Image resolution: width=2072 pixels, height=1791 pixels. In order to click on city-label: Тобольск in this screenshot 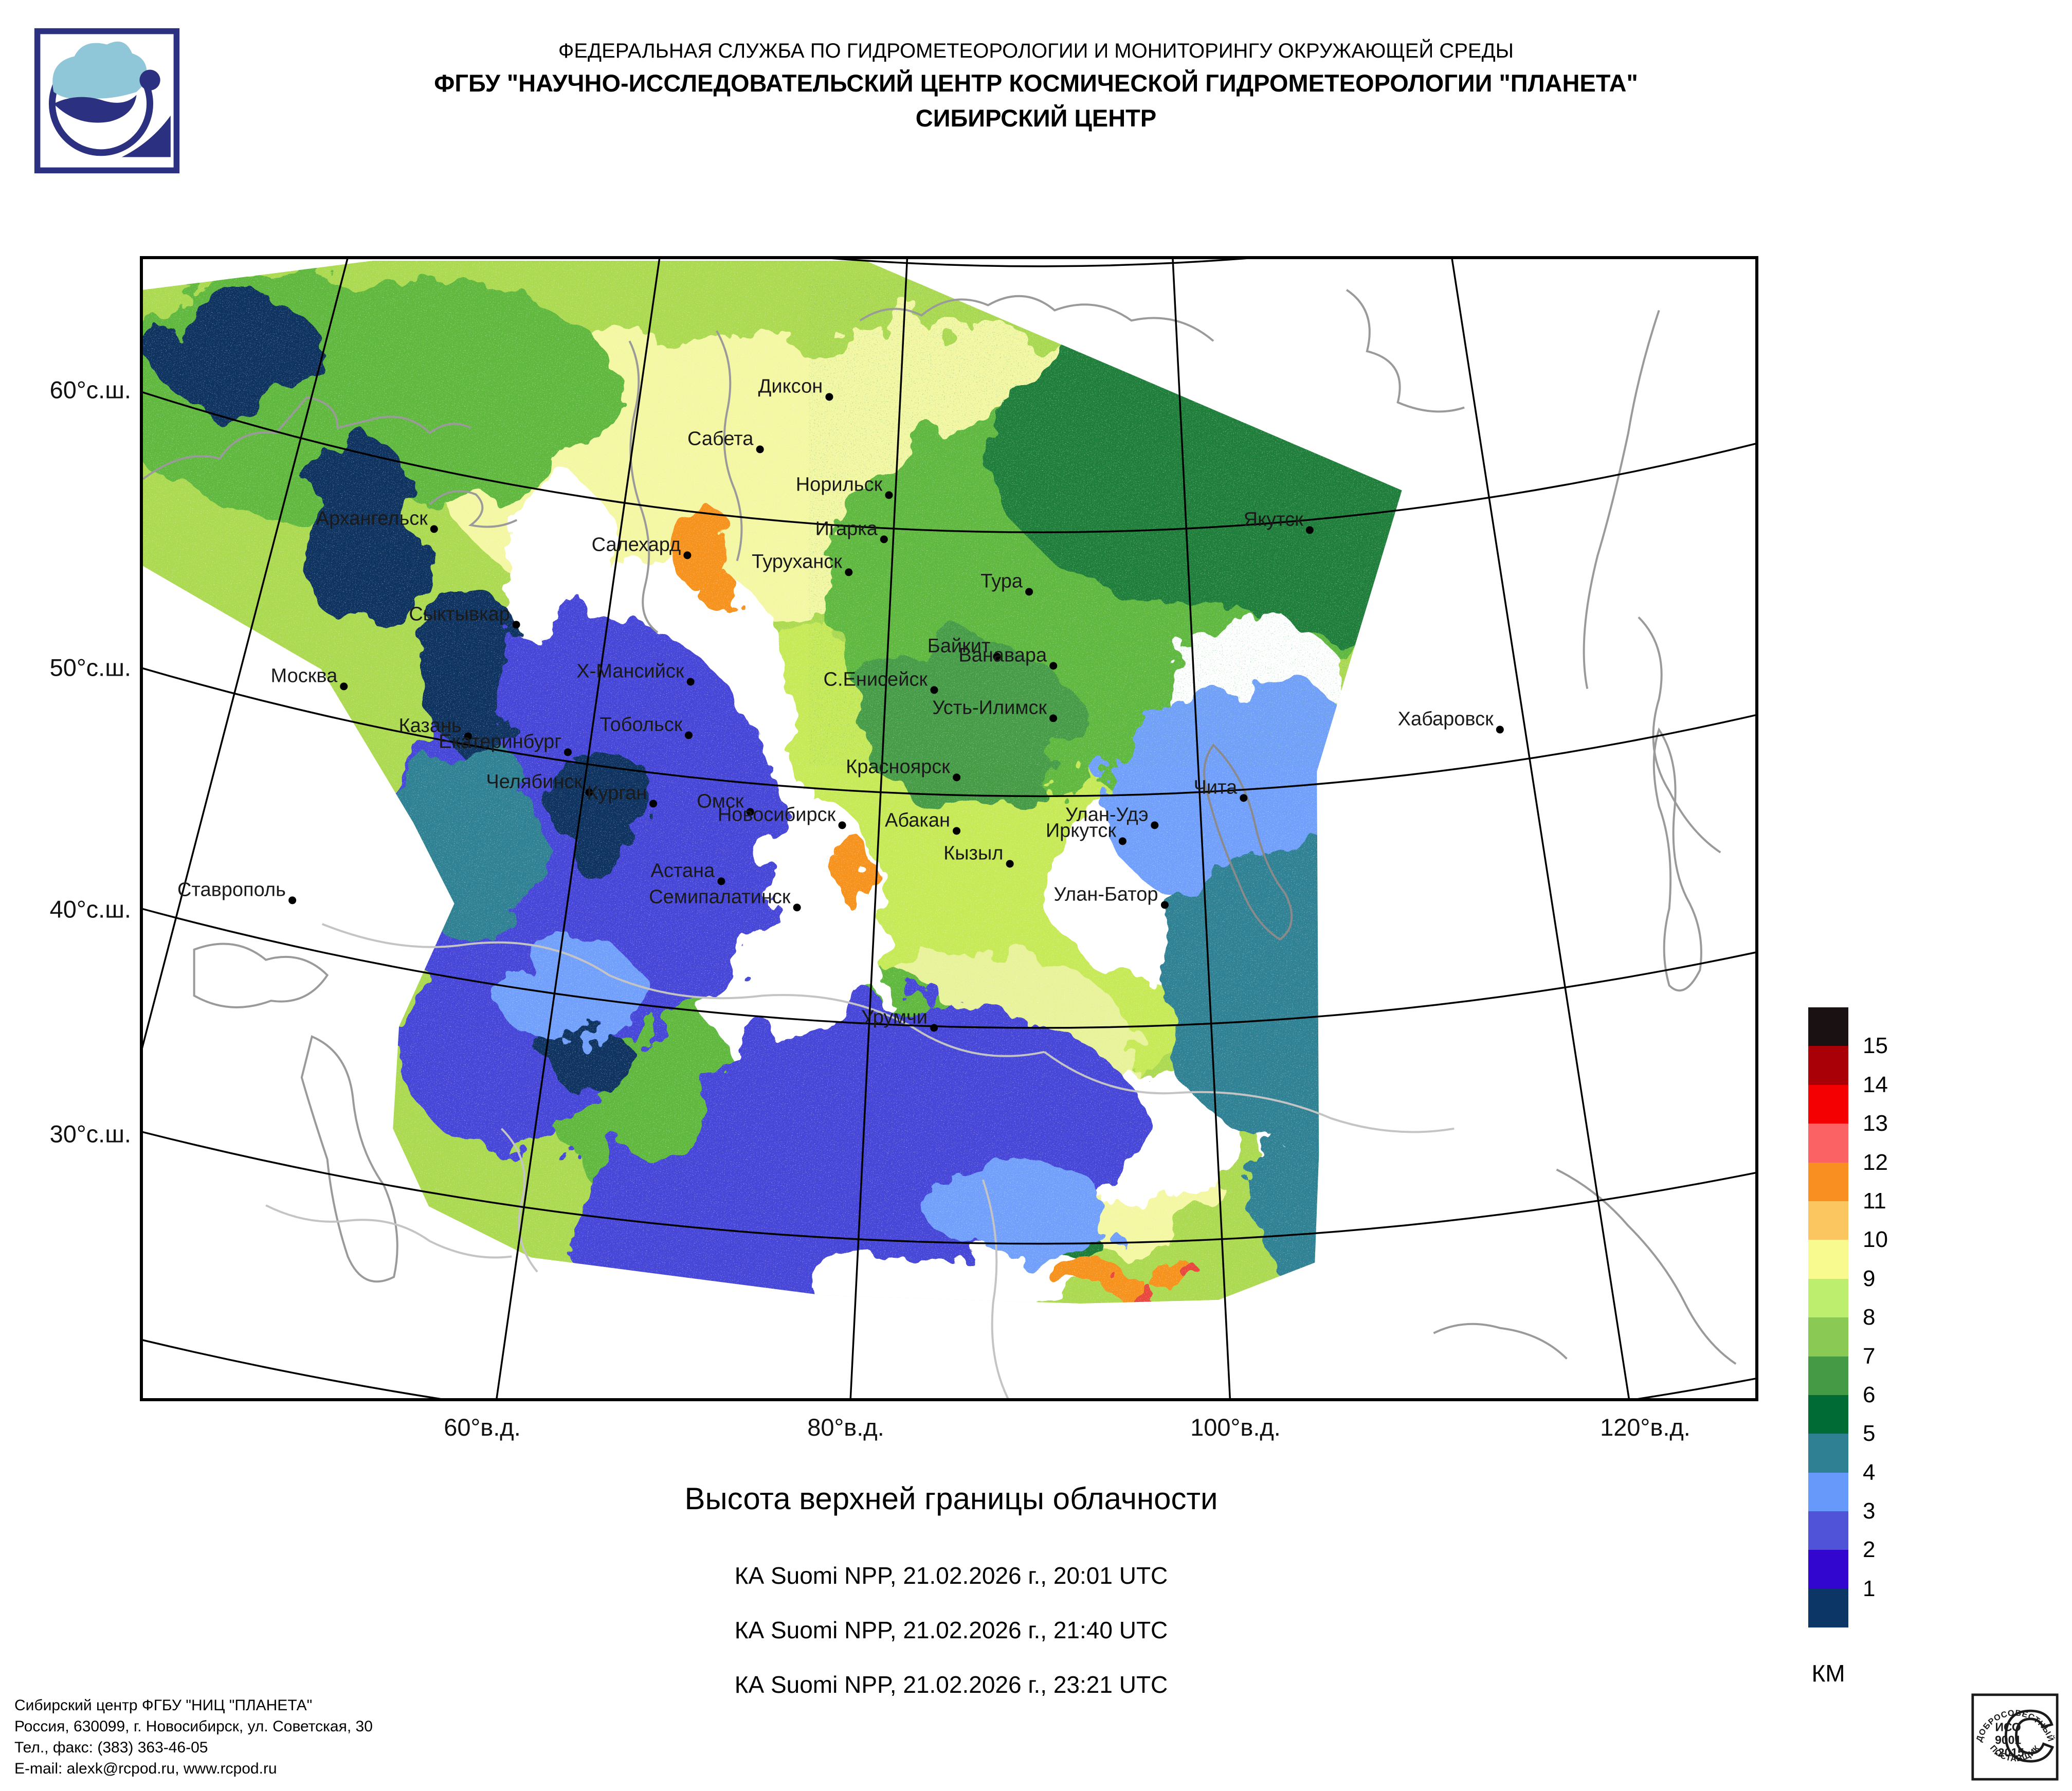, I will do `click(646, 726)`.